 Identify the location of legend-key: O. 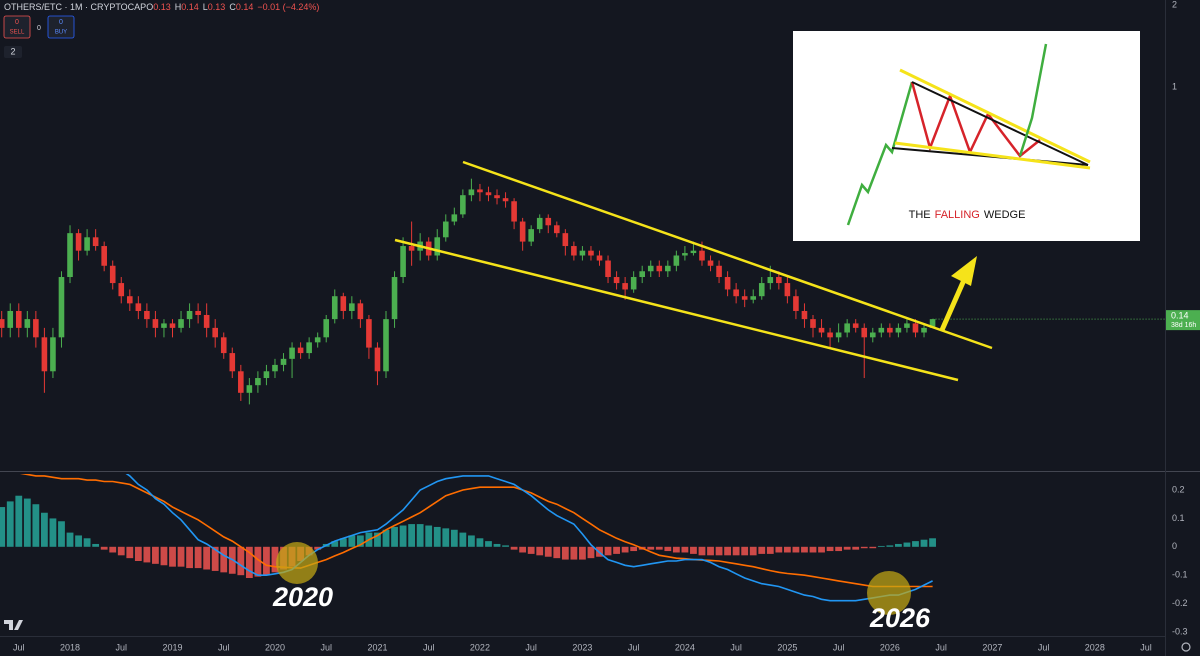
(149, 7).